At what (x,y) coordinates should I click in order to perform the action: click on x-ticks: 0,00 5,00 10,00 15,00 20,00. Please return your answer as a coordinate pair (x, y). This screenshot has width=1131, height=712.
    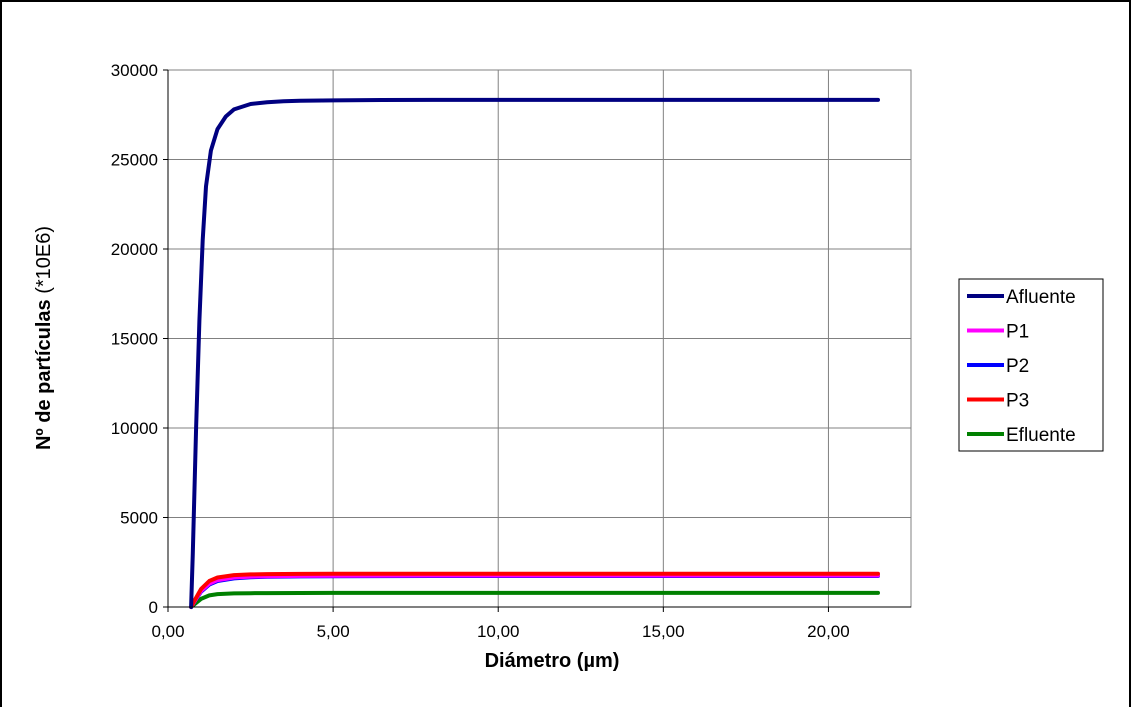
    Looking at the image, I should click on (500, 624).